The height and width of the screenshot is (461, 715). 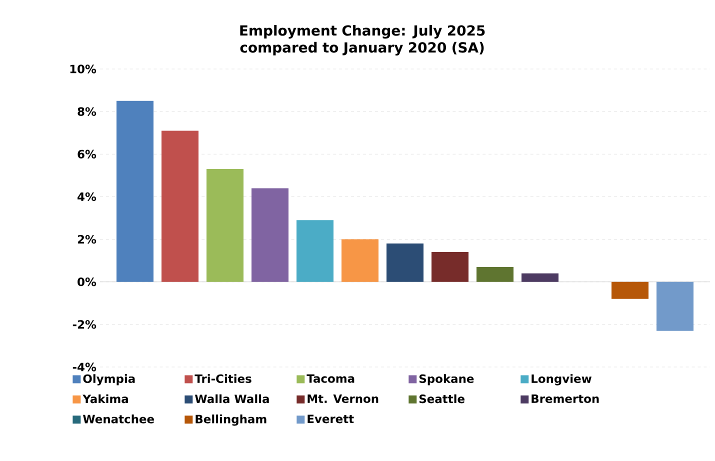 I want to click on chart-title: Employment Change: July 2025 compared to January 2020 (SA), so click(x=362, y=40).